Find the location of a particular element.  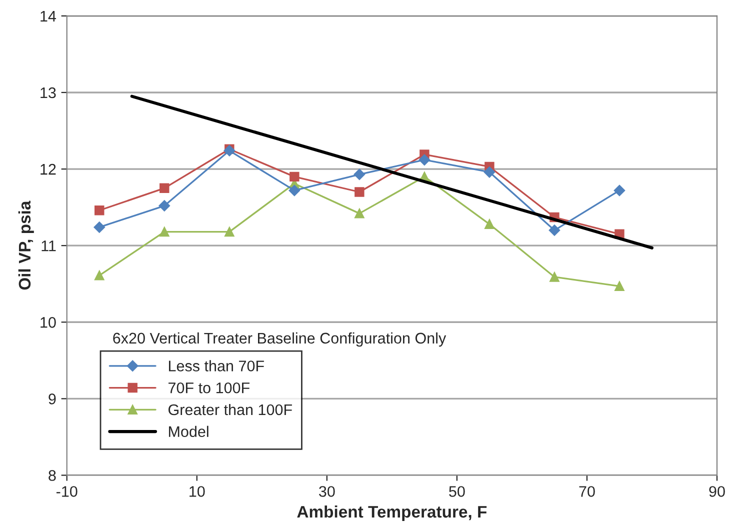

y-tick-label: 10 is located at coordinates (48, 322).